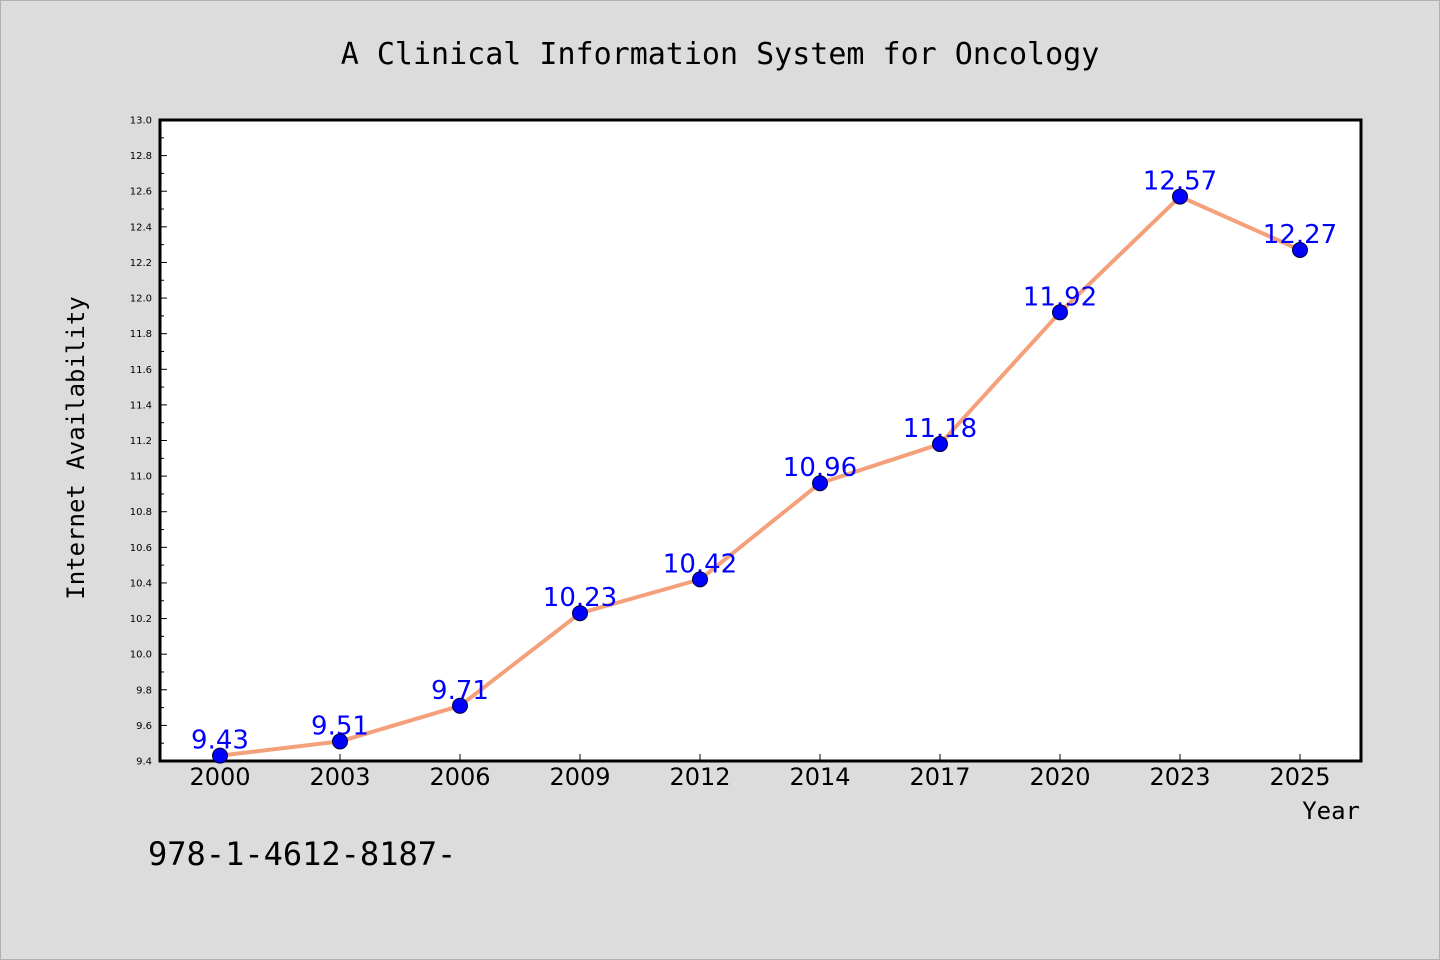 The height and width of the screenshot is (960, 1440). Describe the element at coordinates (141, 619) in the screenshot. I see `y-tick-label: 10.2` at that location.